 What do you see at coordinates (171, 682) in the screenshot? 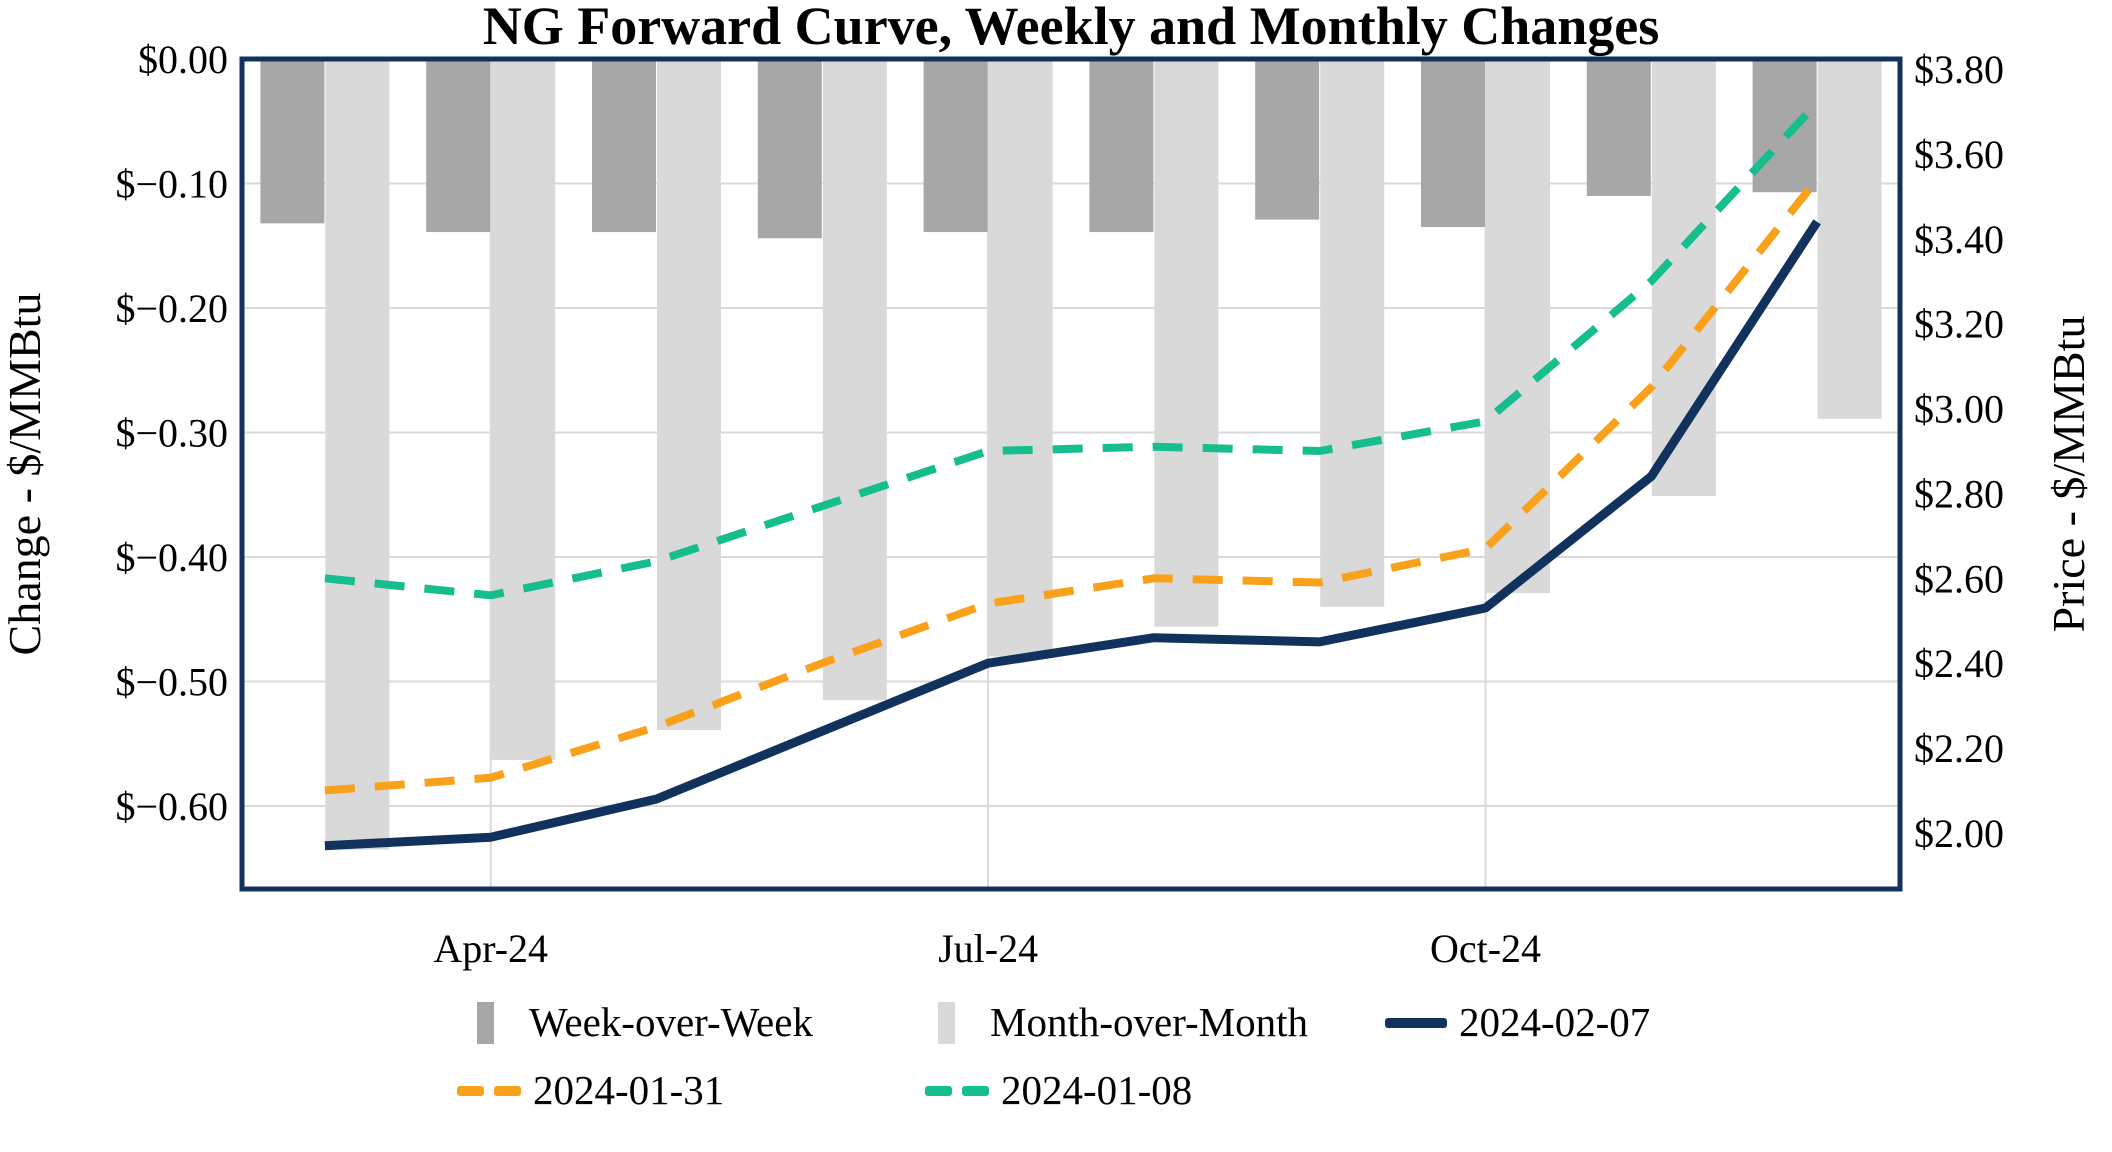
I see `left-tick-label: $−0.50` at bounding box center [171, 682].